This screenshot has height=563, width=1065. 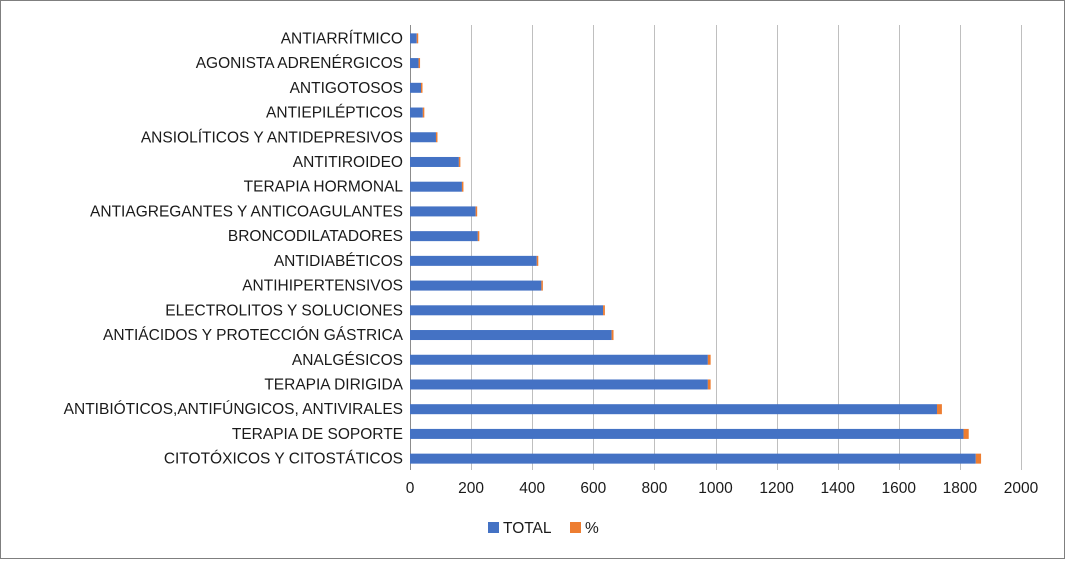 I want to click on x-tick-label-1800: 1800, so click(x=960, y=488).